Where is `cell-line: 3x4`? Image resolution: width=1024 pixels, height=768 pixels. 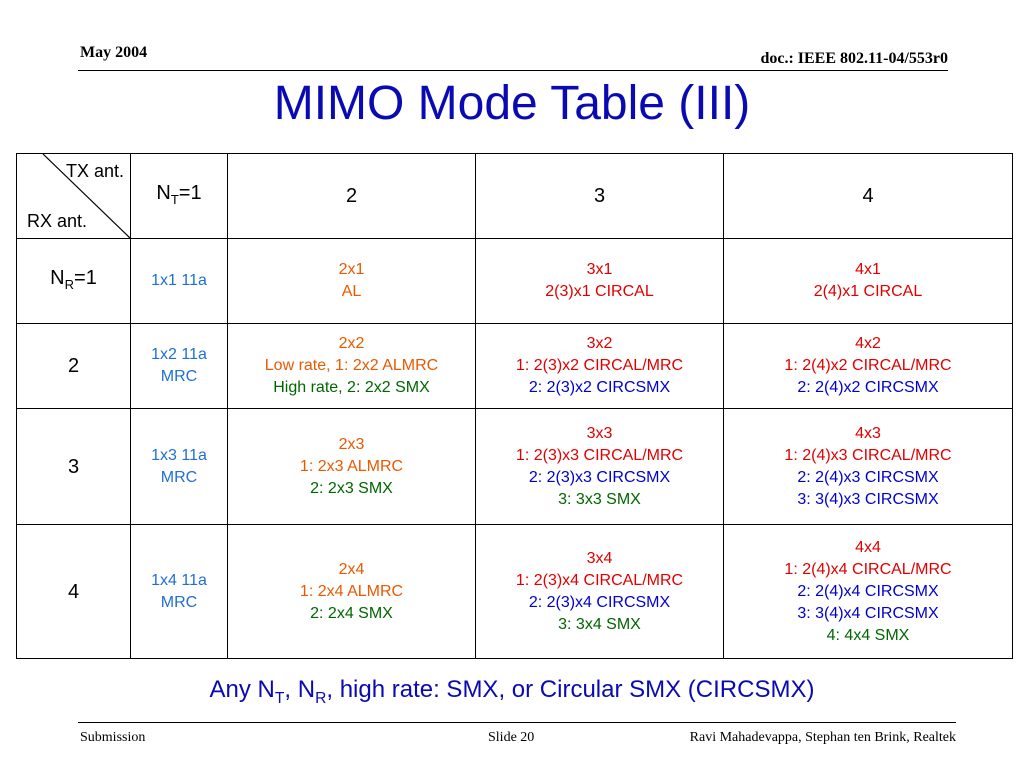
cell-line: 3x4 is located at coordinates (599, 558).